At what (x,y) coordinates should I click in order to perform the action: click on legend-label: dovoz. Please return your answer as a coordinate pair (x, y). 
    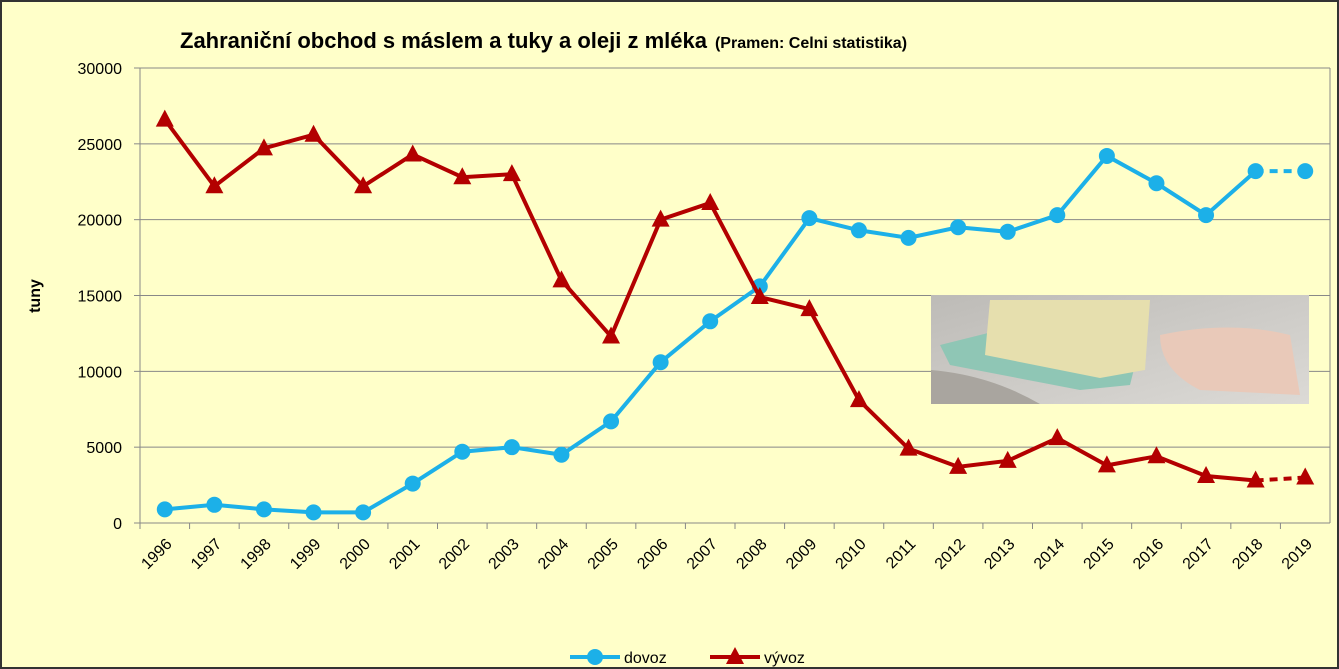
    Looking at the image, I should click on (645, 658).